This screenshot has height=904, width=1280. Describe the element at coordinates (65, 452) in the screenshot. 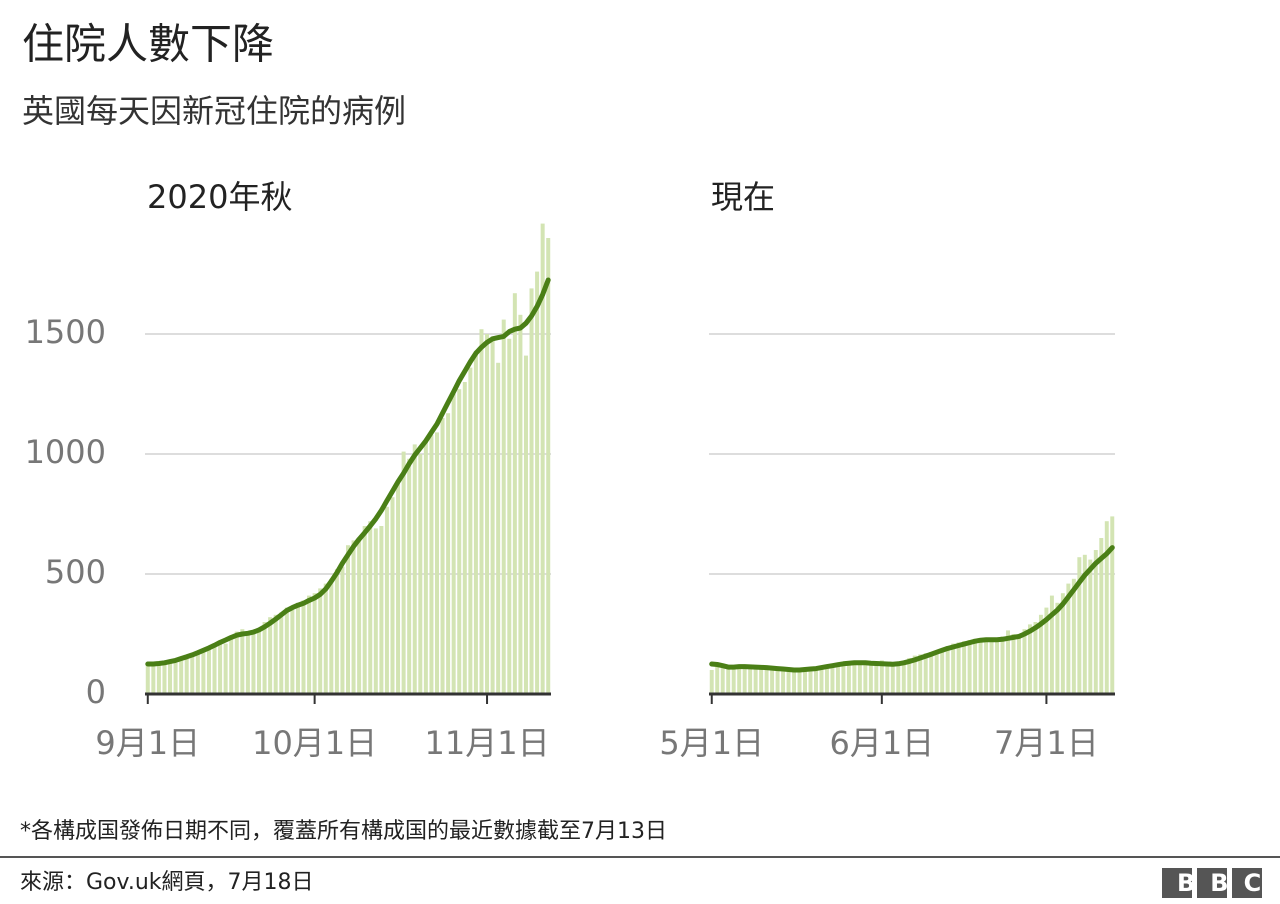

I see `y-tick-label: 1000` at that location.